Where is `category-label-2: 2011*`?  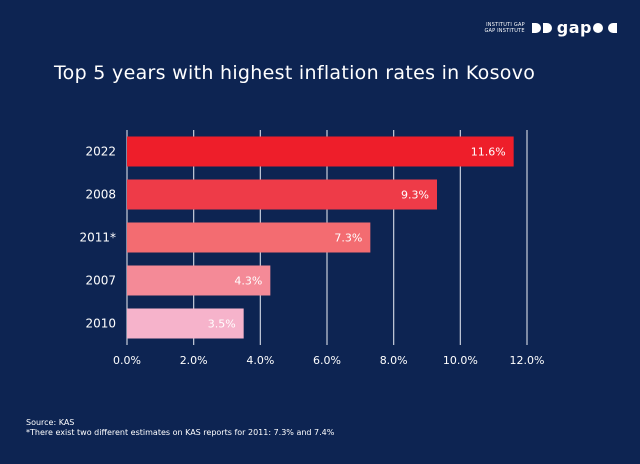
category-label-2: 2011* is located at coordinates (97, 238).